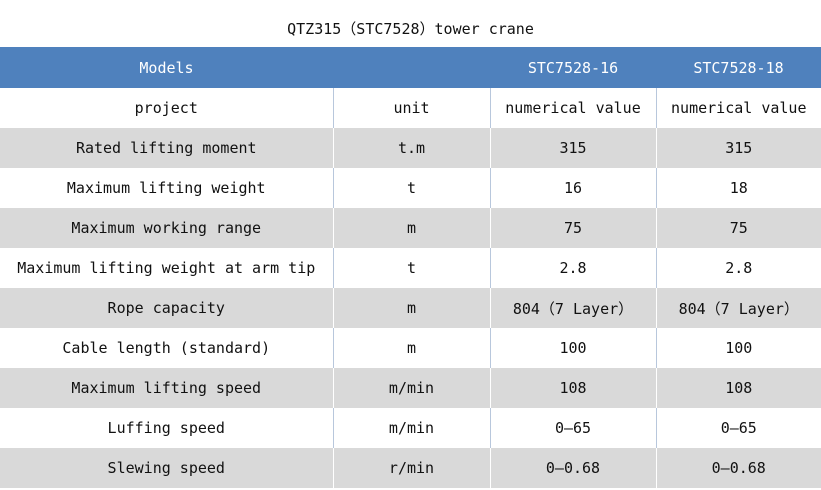 The height and width of the screenshot is (490, 821). What do you see at coordinates (166, 108) in the screenshot?
I see `table-cell: project` at bounding box center [166, 108].